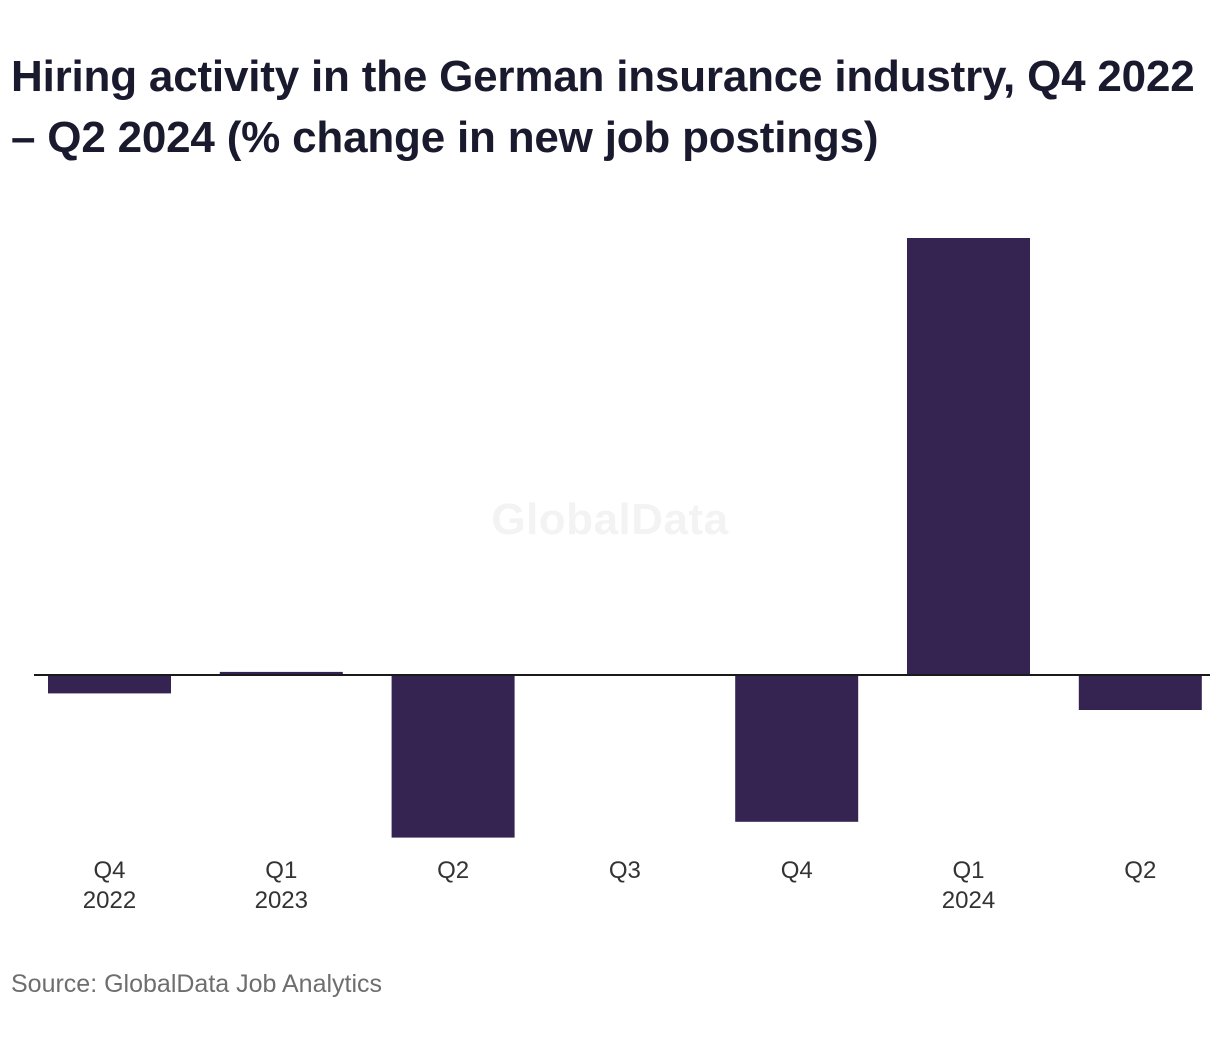 The height and width of the screenshot is (1044, 1220). I want to click on x-tick-labels: Q4 2022 Q1 2023 Q2 Q3 Q4 Q1 2024 Q2, so click(620, 885).